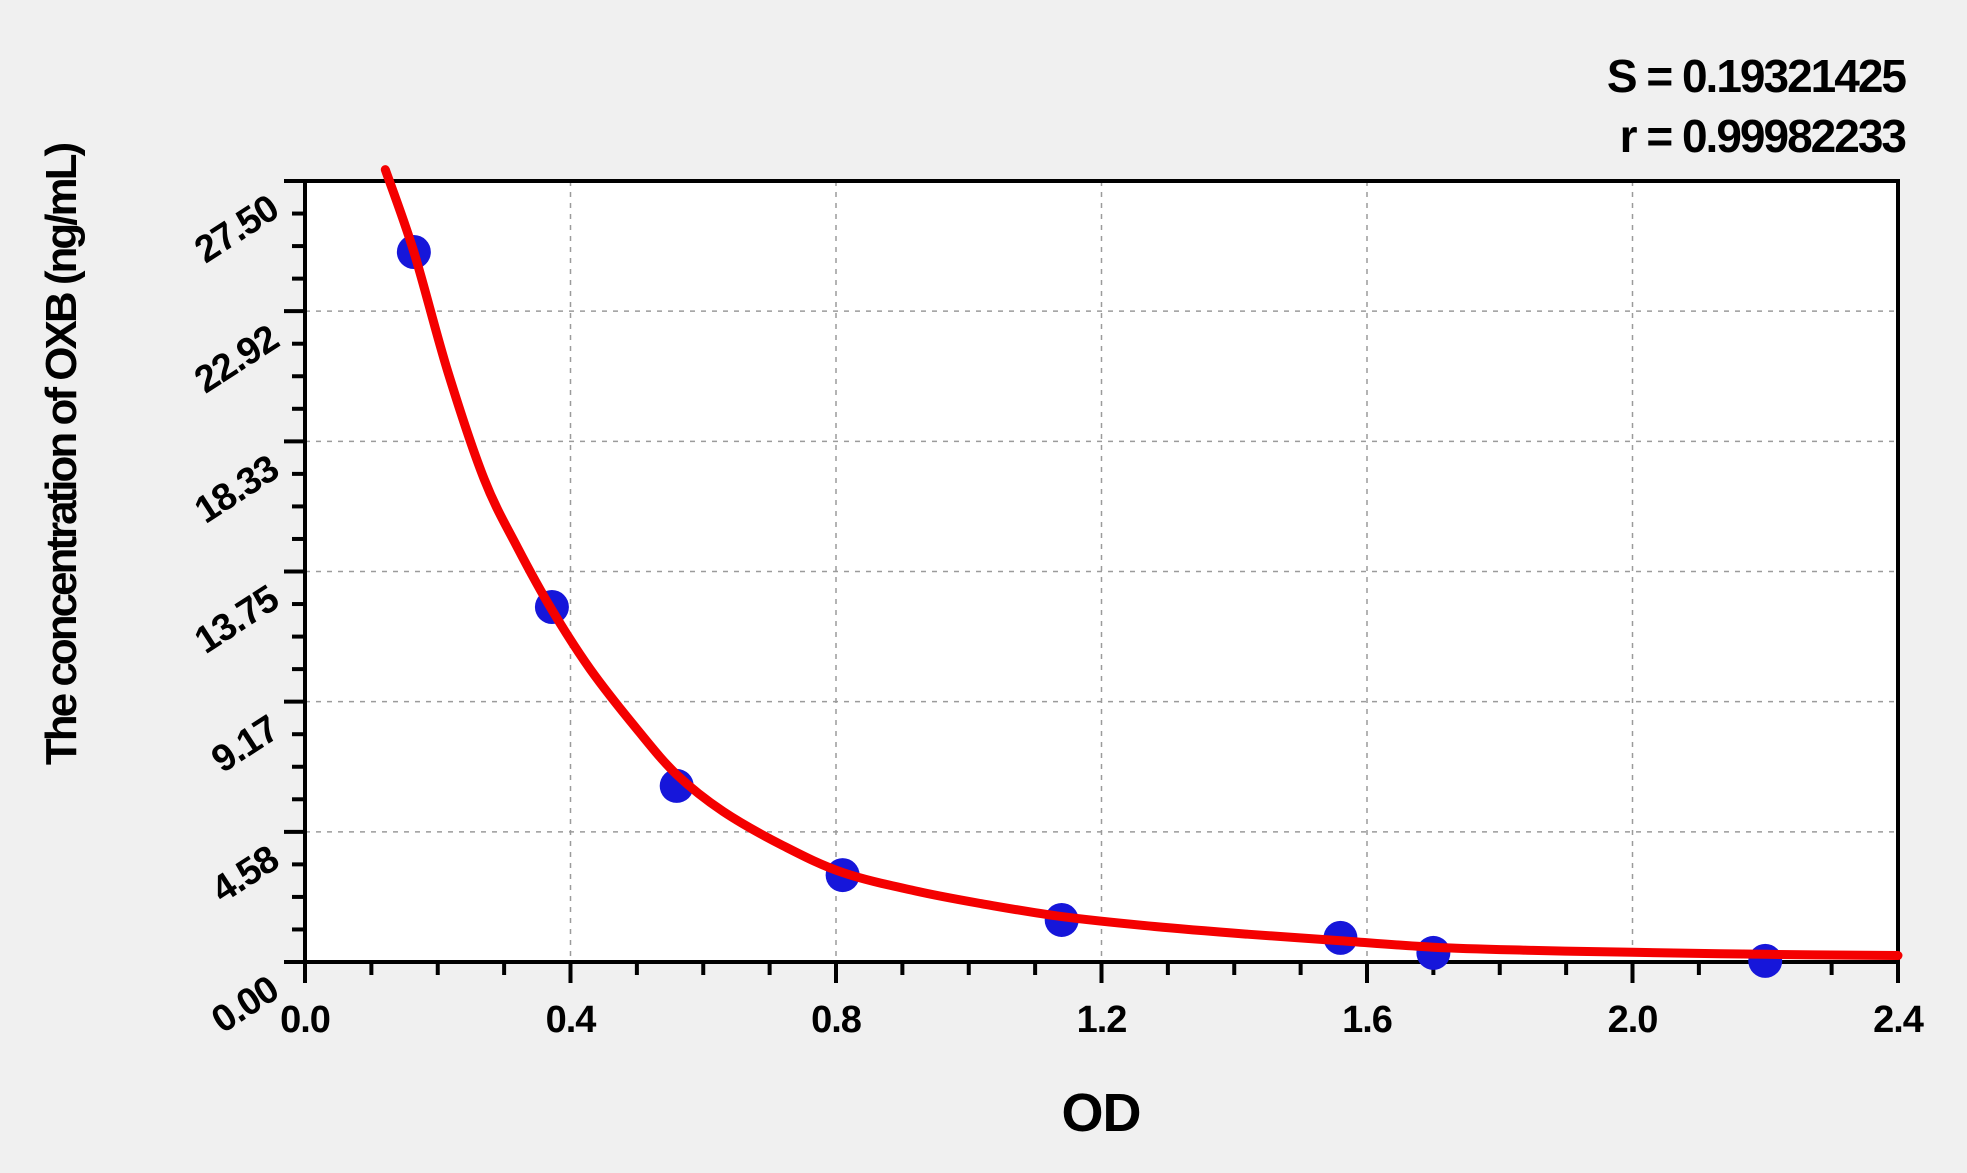  What do you see at coordinates (571, 1020) in the screenshot?
I see `x-tick-label: 0.4` at bounding box center [571, 1020].